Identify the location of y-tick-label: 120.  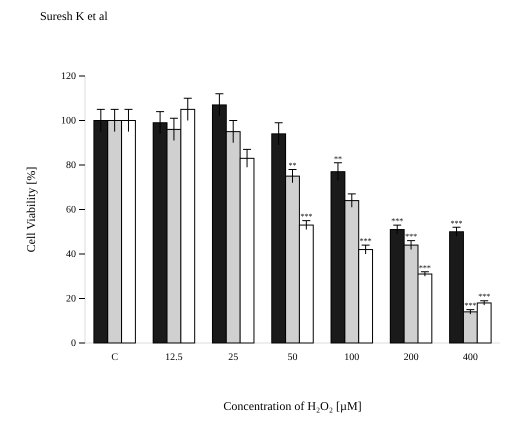
(68, 76).